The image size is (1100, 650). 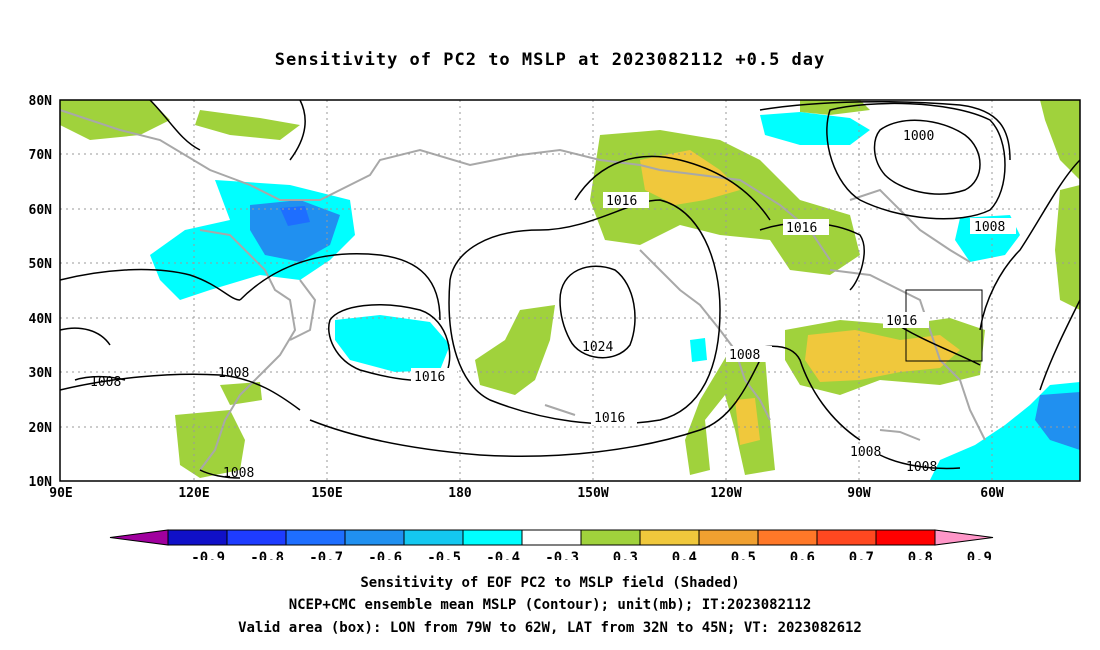 What do you see at coordinates (503, 555) in the screenshot?
I see `colorbar-label: -0.4` at bounding box center [503, 555].